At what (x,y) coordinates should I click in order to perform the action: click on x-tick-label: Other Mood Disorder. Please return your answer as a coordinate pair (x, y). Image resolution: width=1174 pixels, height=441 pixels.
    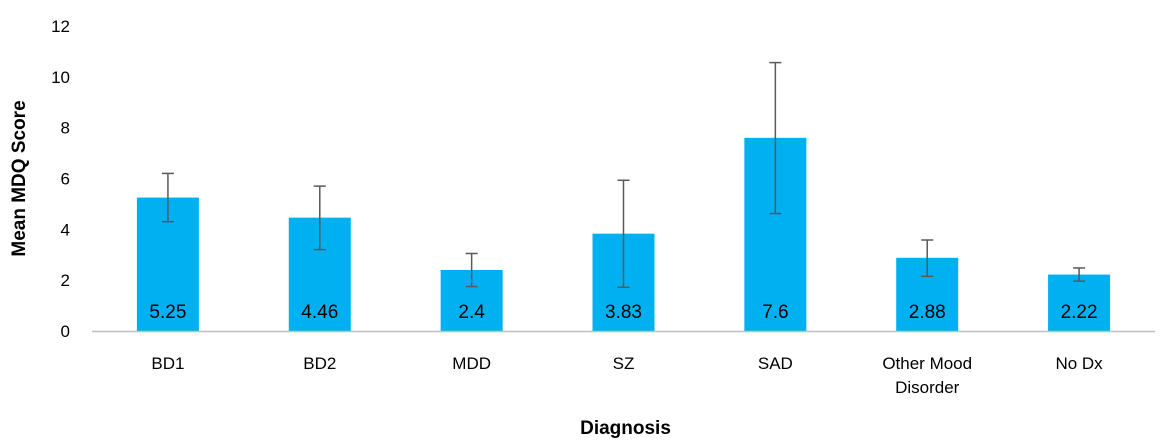
    Looking at the image, I should click on (927, 375).